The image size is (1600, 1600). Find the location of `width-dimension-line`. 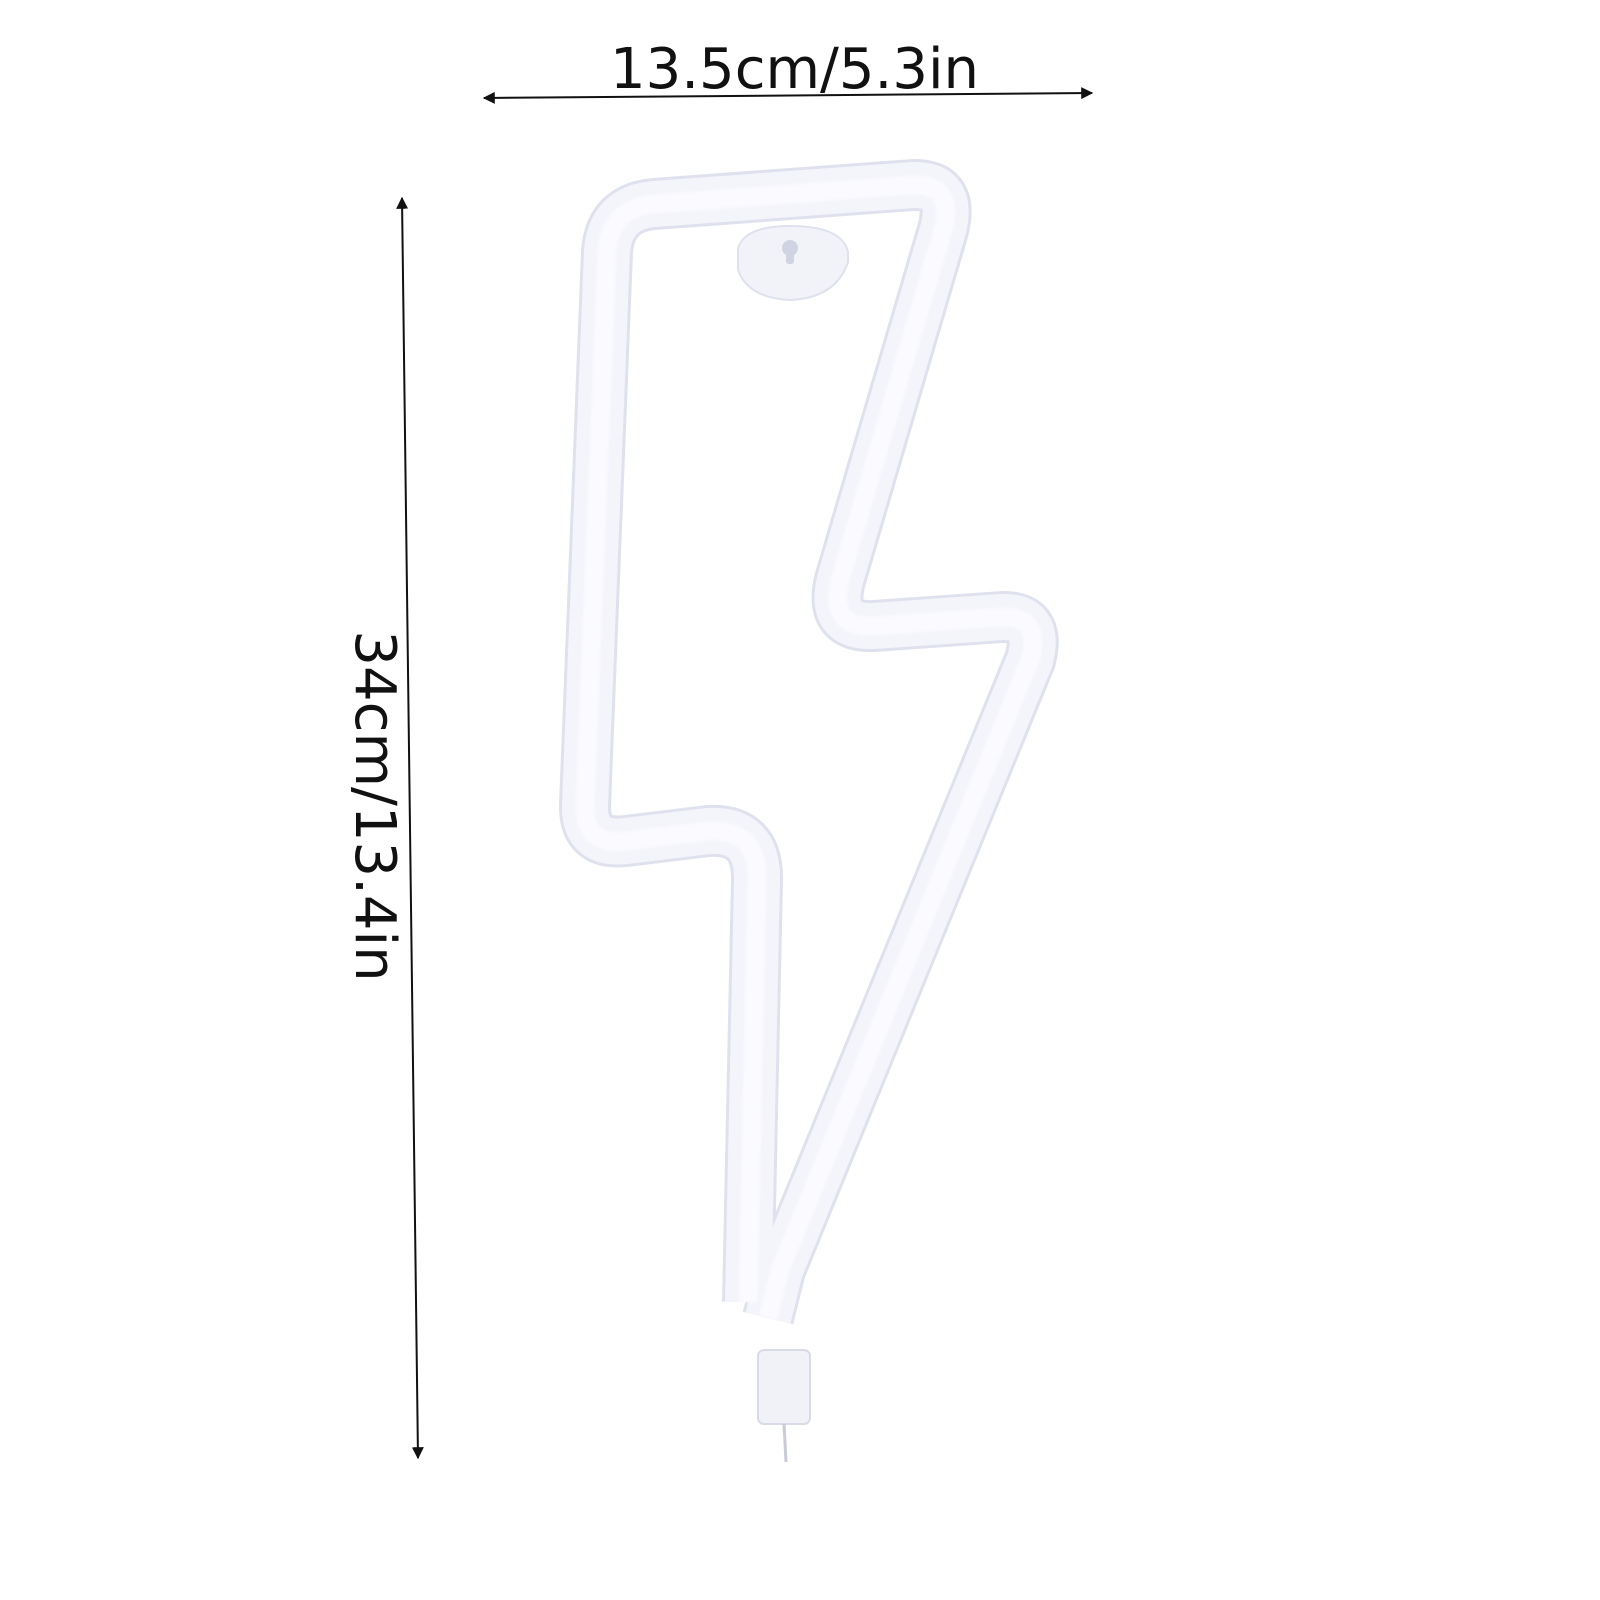

width-dimension-line is located at coordinates (788, 95).